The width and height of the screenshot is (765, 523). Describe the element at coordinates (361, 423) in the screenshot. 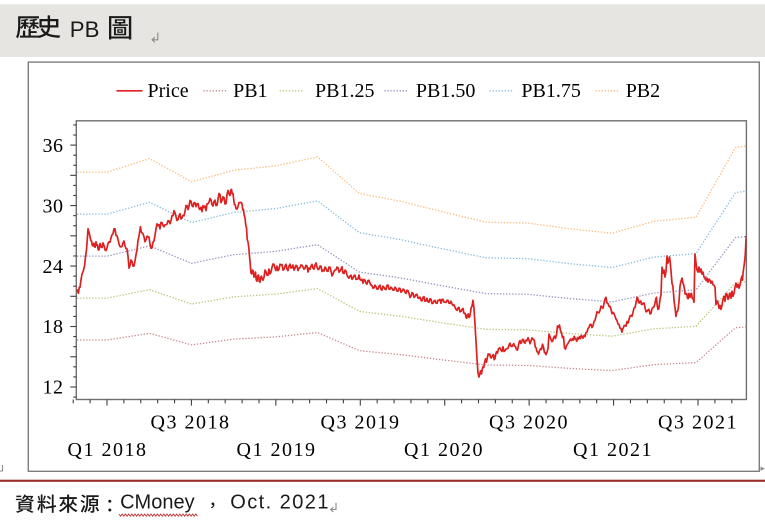

I see `svg-text: Q3 2019` at that location.